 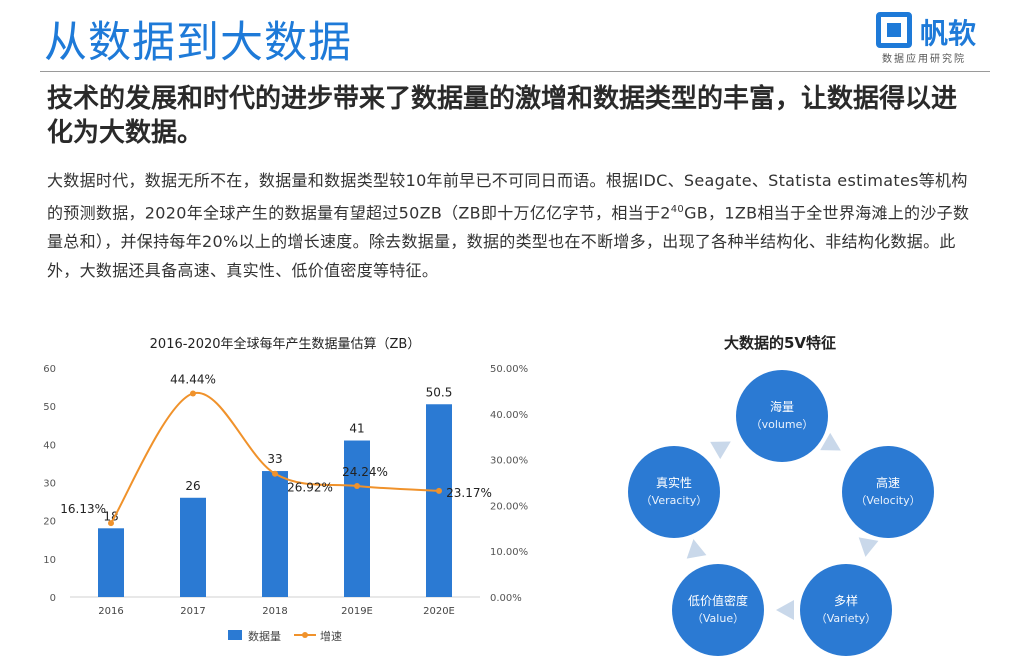 I want to click on v-label-zh: 海量, so click(x=781, y=407).